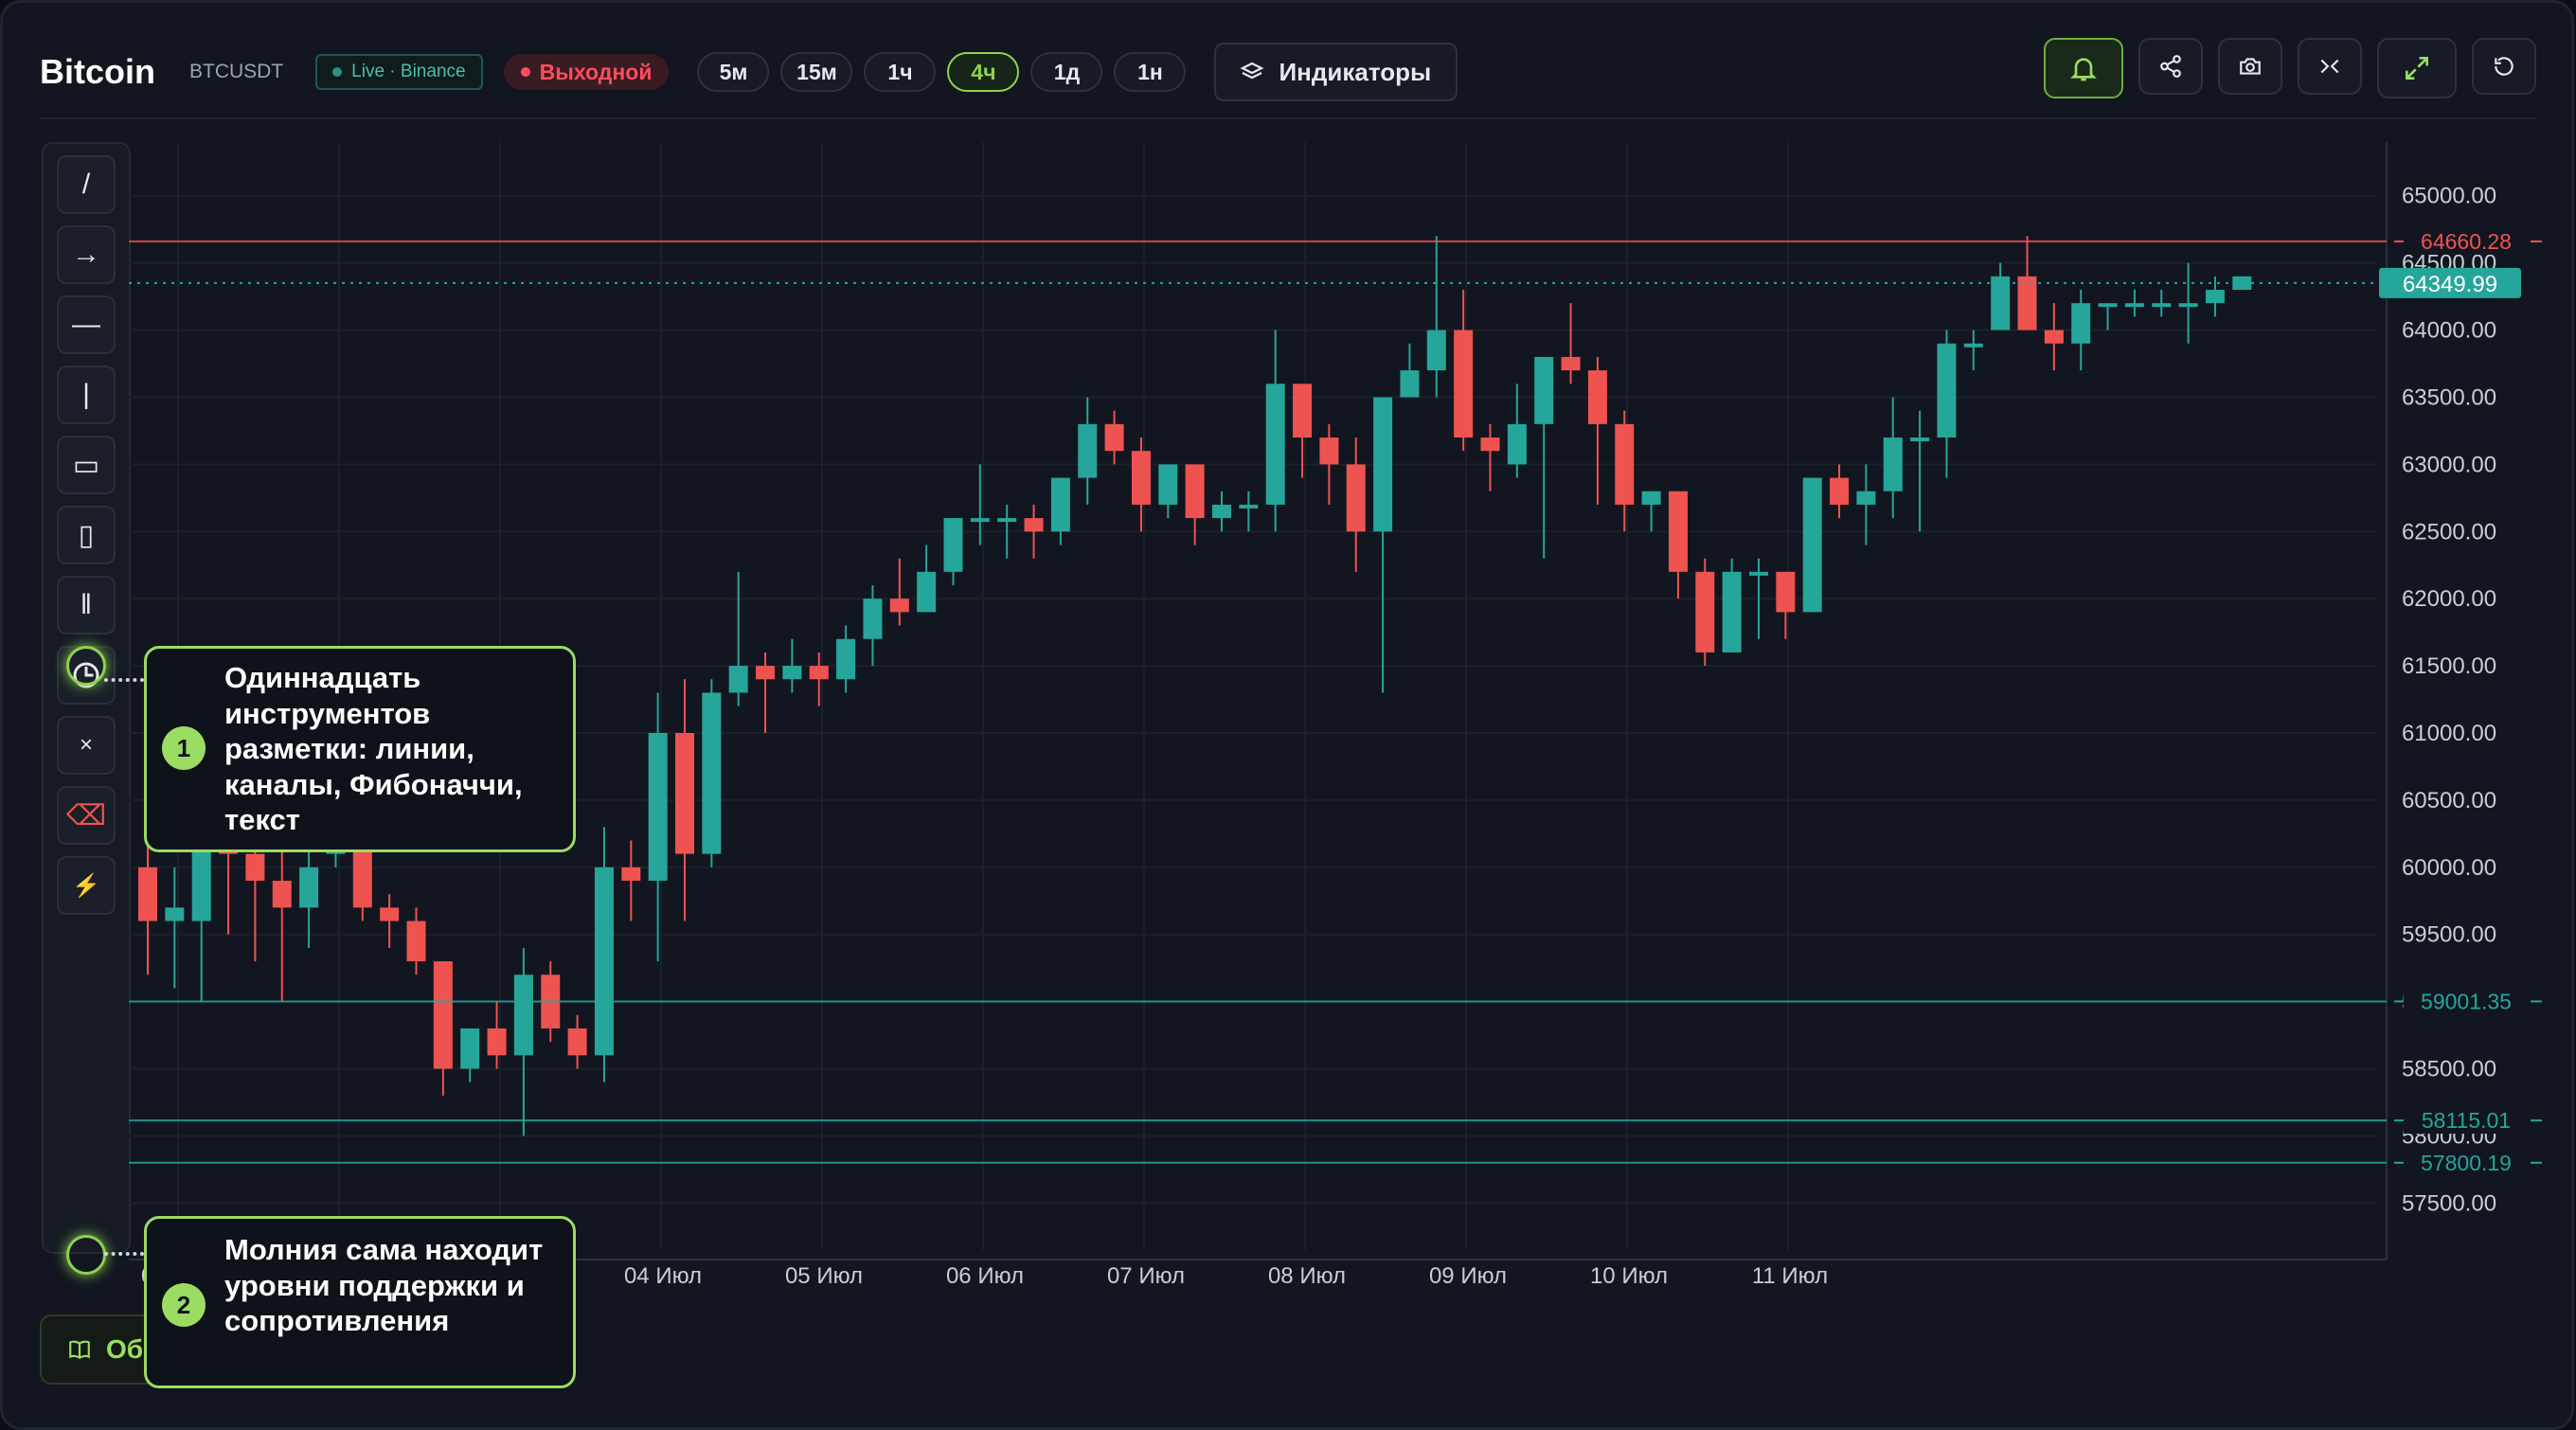 The image size is (2576, 1430). I want to click on rectangle-icon: ▭, so click(86, 465).